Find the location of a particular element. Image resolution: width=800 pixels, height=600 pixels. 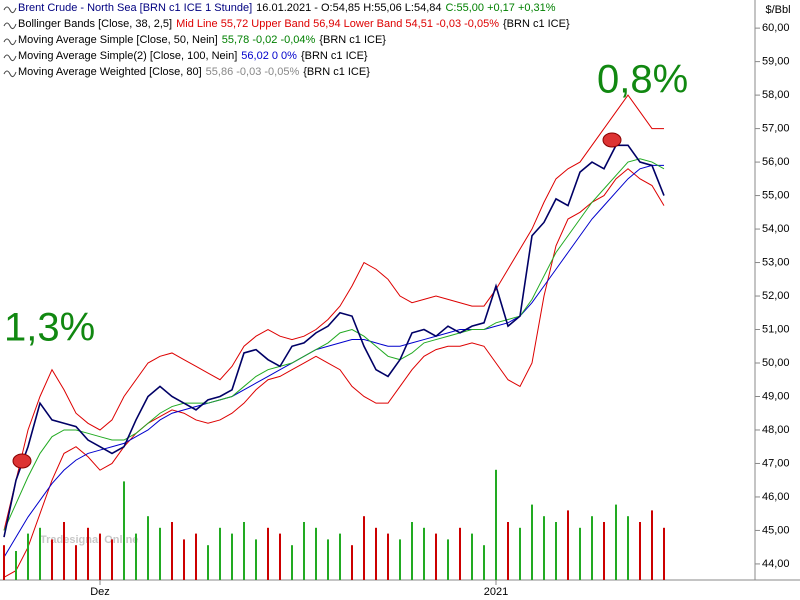

y-tick-label: 48,00 is located at coordinates (776, 430).